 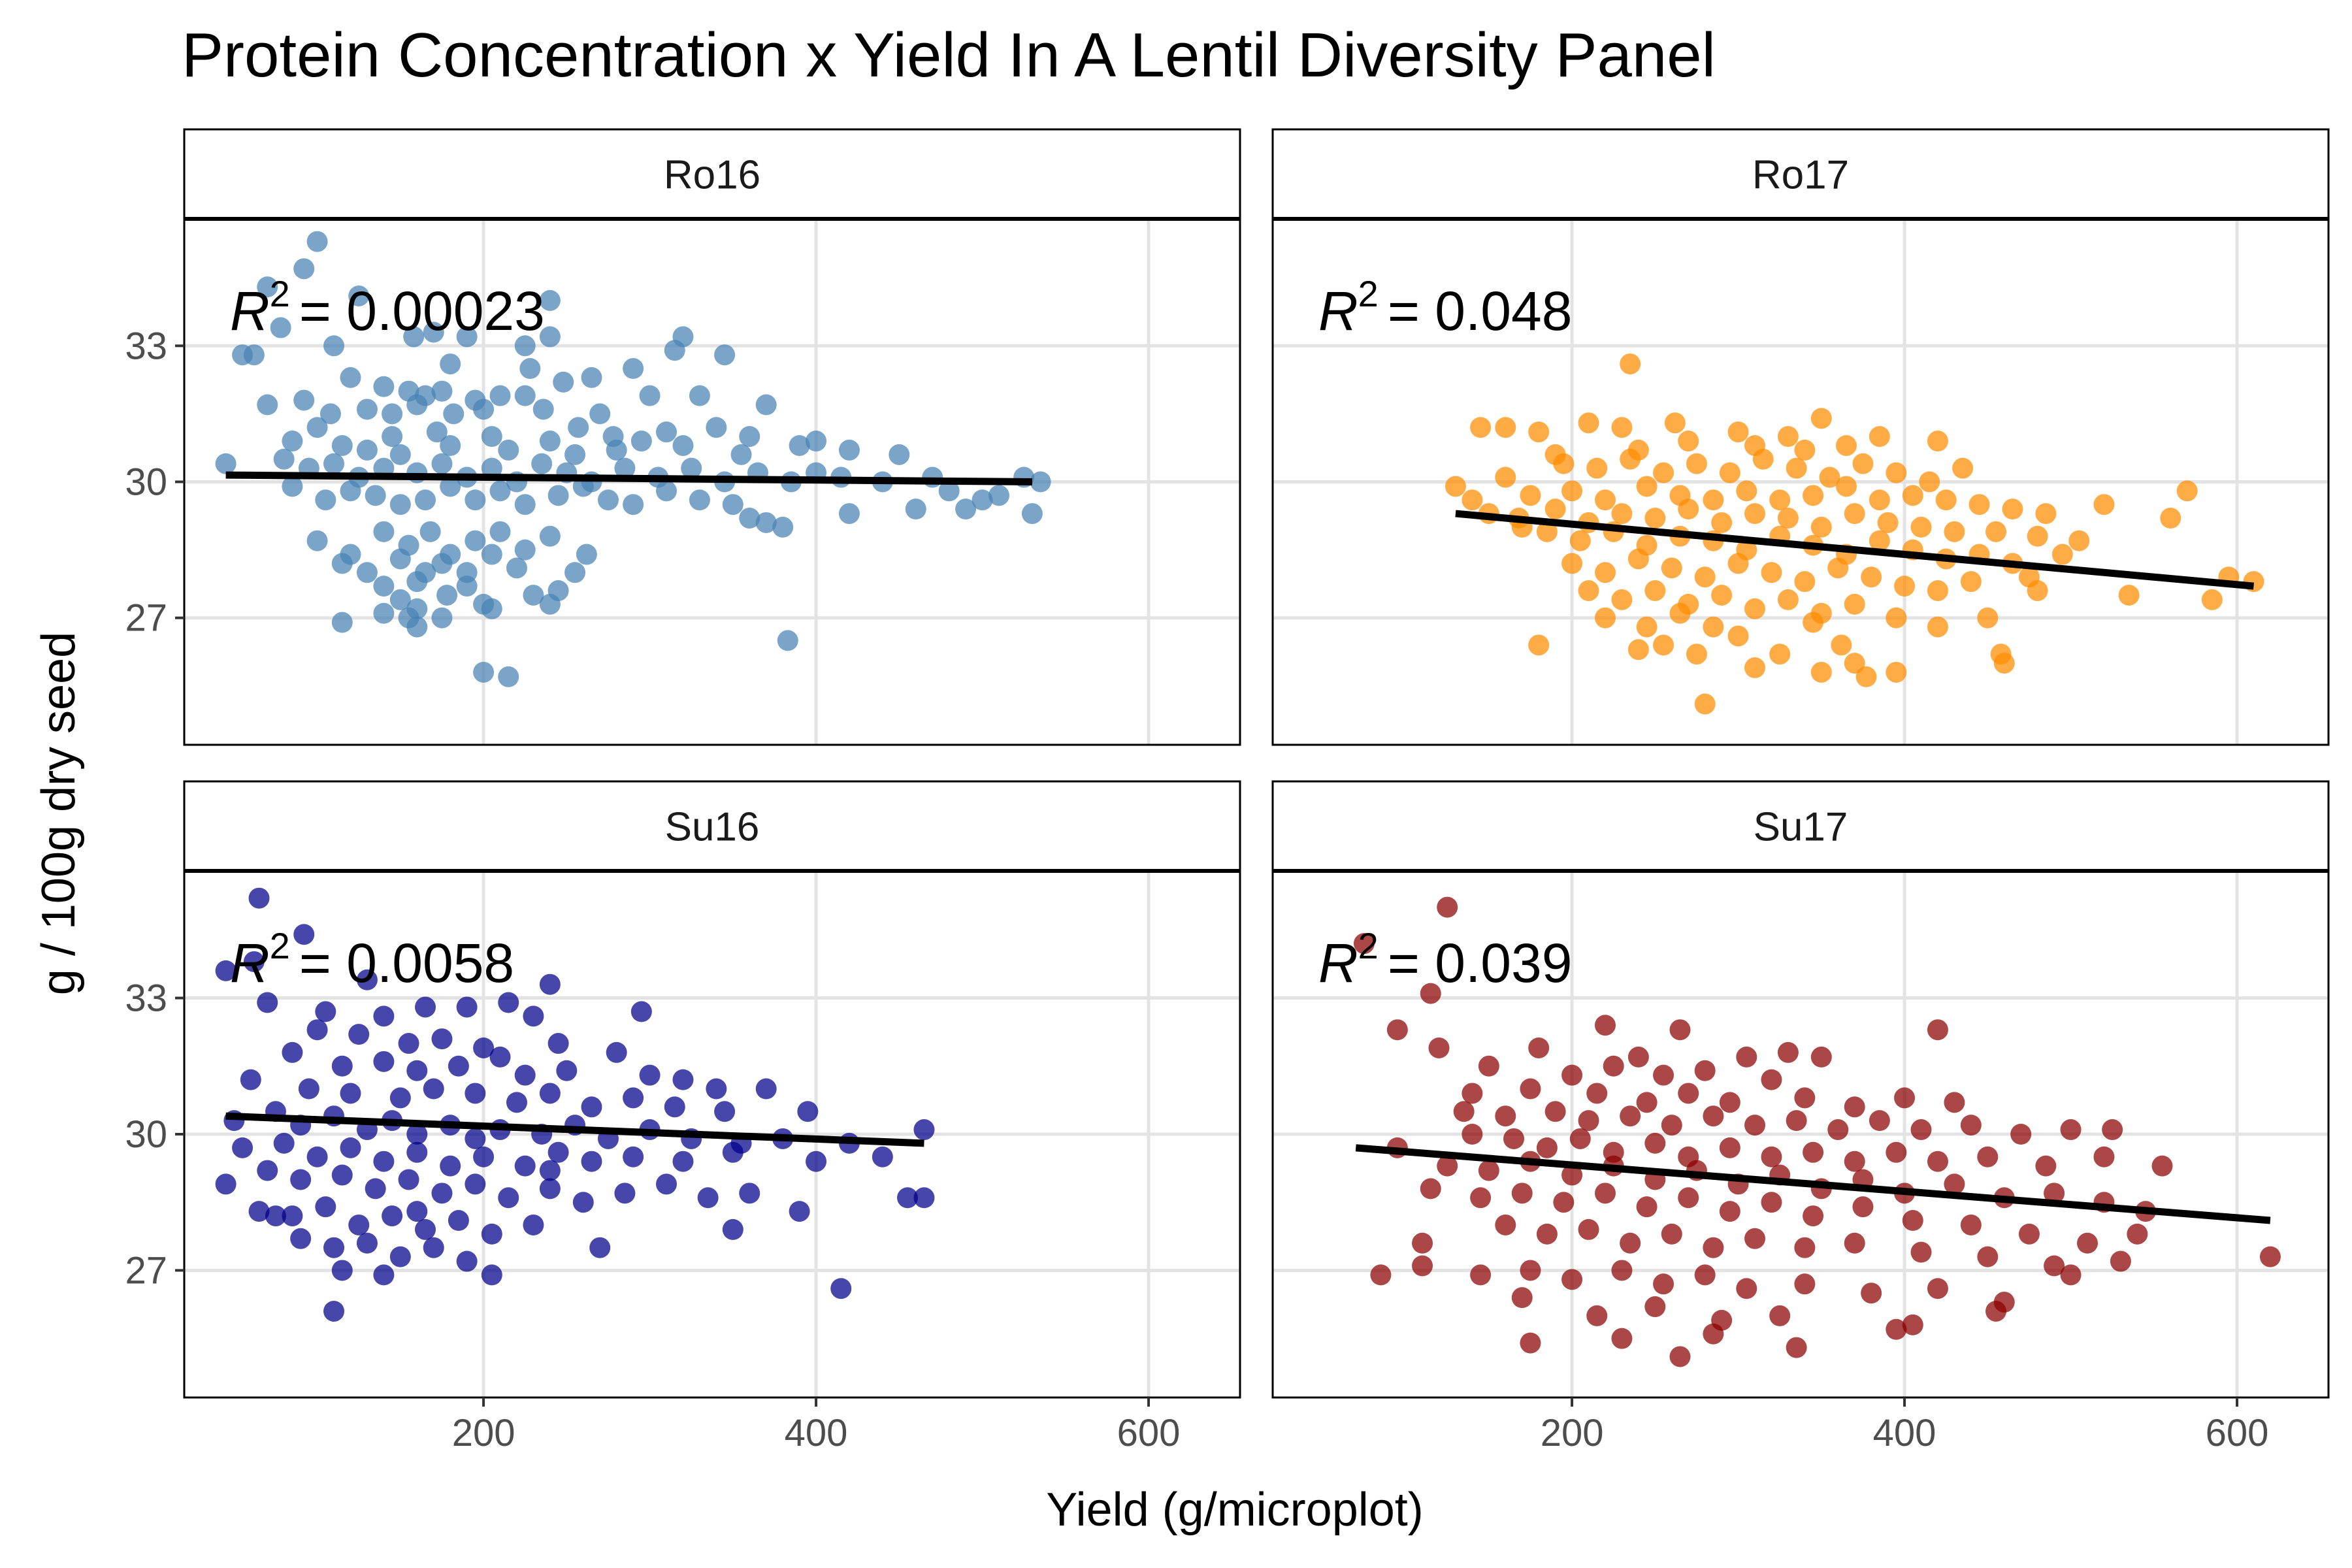 What do you see at coordinates (1572, 1433) in the screenshot?
I see `x-tick-label: 200` at bounding box center [1572, 1433].